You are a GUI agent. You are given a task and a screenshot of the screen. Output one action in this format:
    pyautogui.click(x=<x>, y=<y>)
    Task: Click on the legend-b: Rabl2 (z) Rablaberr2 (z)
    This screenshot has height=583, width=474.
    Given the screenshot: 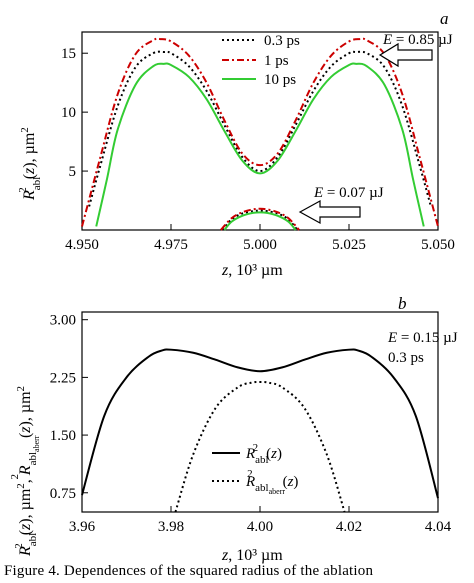 What is the action you would take?
    pyautogui.click(x=255, y=469)
    